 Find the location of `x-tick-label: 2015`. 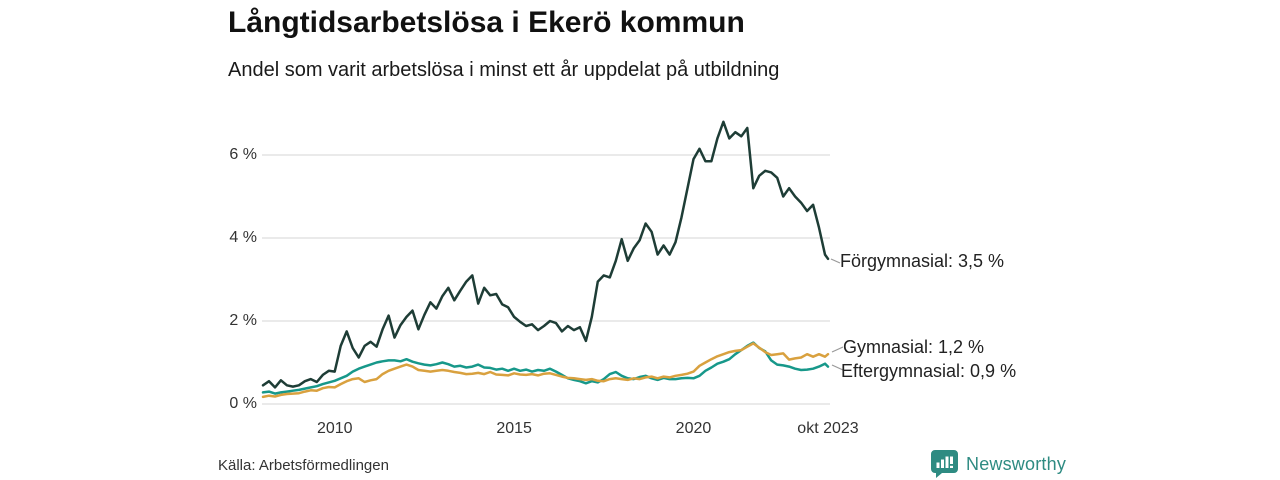

x-tick-label: 2015 is located at coordinates (514, 428).